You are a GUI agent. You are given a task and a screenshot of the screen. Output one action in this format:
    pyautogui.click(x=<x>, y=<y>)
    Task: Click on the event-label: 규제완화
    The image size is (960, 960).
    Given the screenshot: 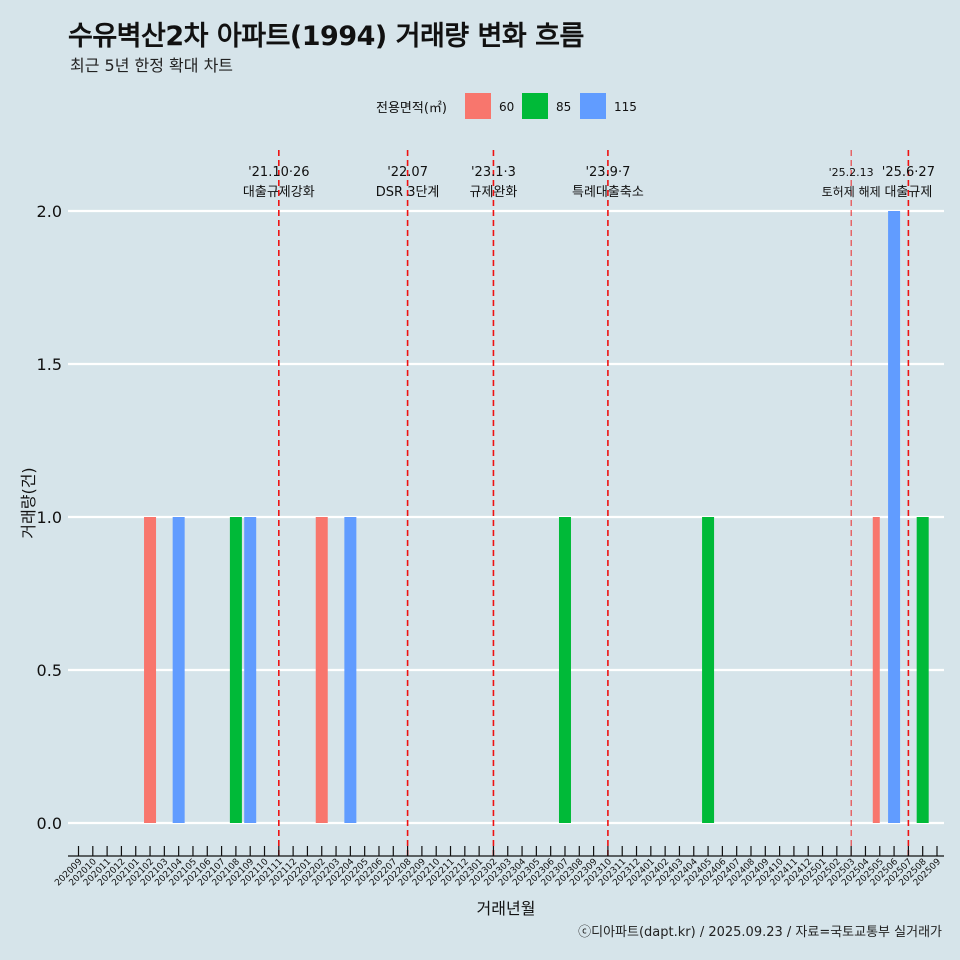 What is the action you would take?
    pyautogui.click(x=494, y=192)
    